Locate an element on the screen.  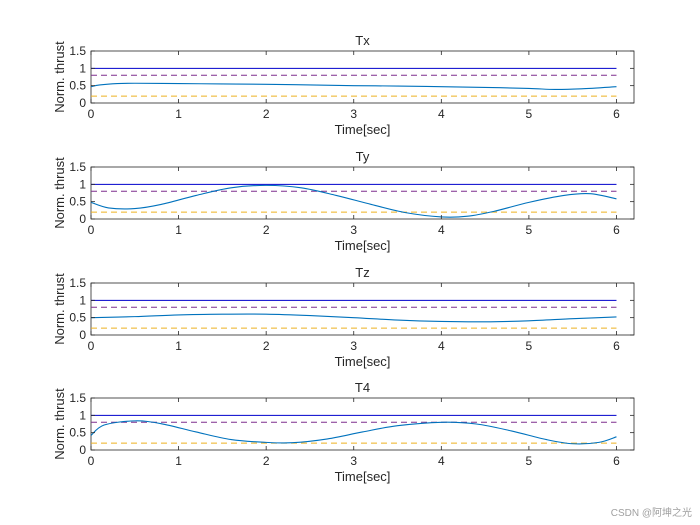
watermark: CSDN @阿坤之光 is located at coordinates (651, 513).